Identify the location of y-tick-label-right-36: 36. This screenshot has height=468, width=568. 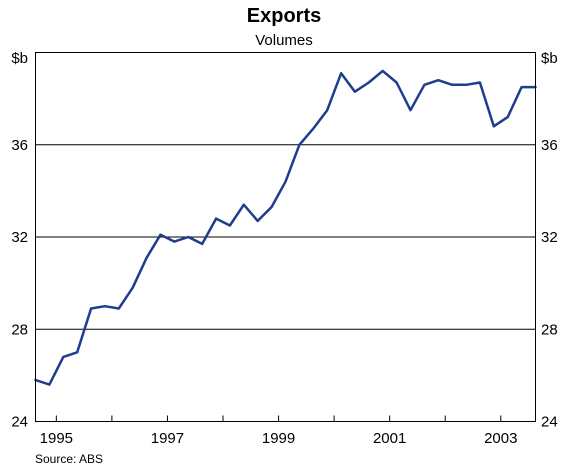
(549, 145).